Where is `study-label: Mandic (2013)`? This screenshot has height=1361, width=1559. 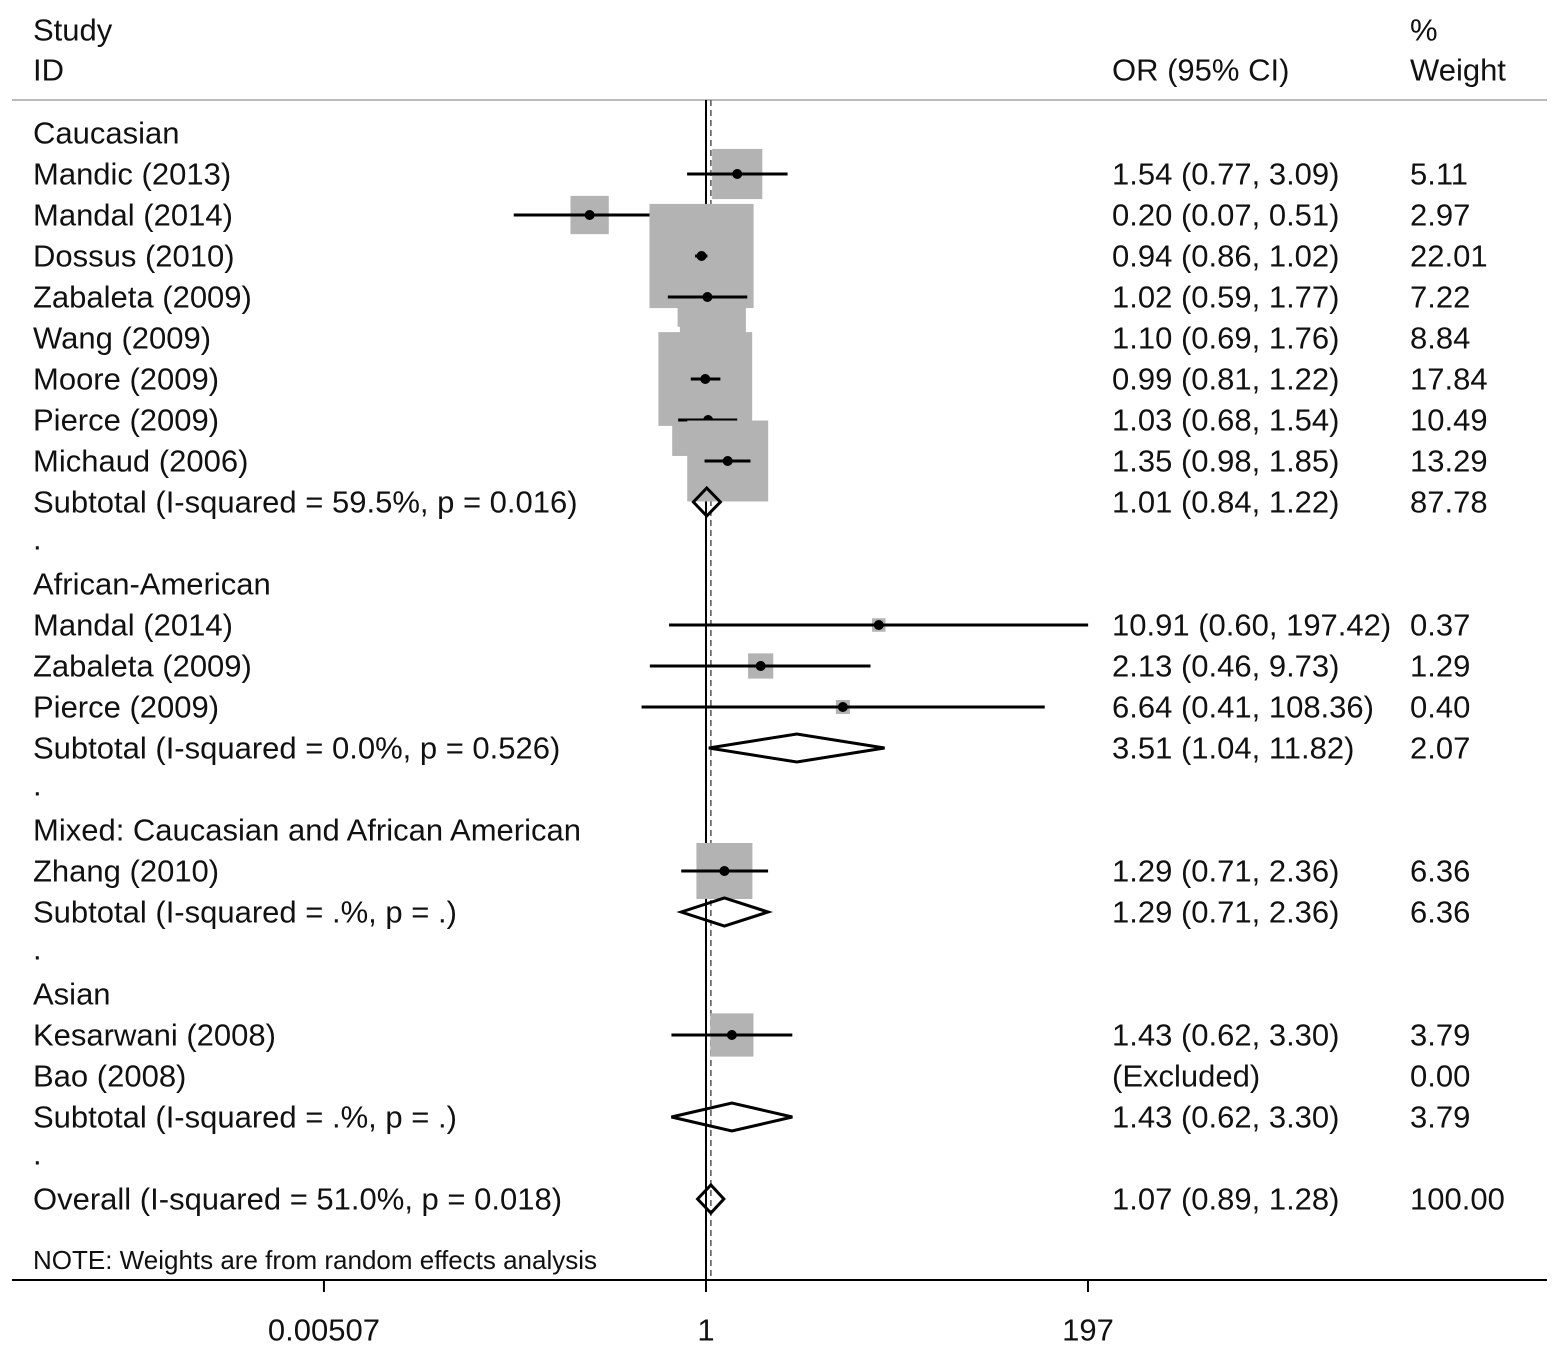 study-label: Mandic (2013) is located at coordinates (132, 174).